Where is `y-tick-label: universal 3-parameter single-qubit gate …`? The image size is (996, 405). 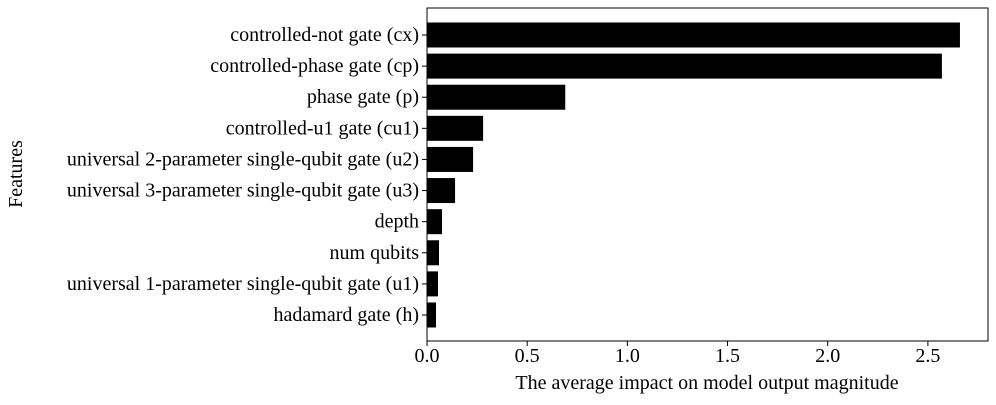
y-tick-label: universal 3-parameter single-qubit gate … is located at coordinates (243, 191).